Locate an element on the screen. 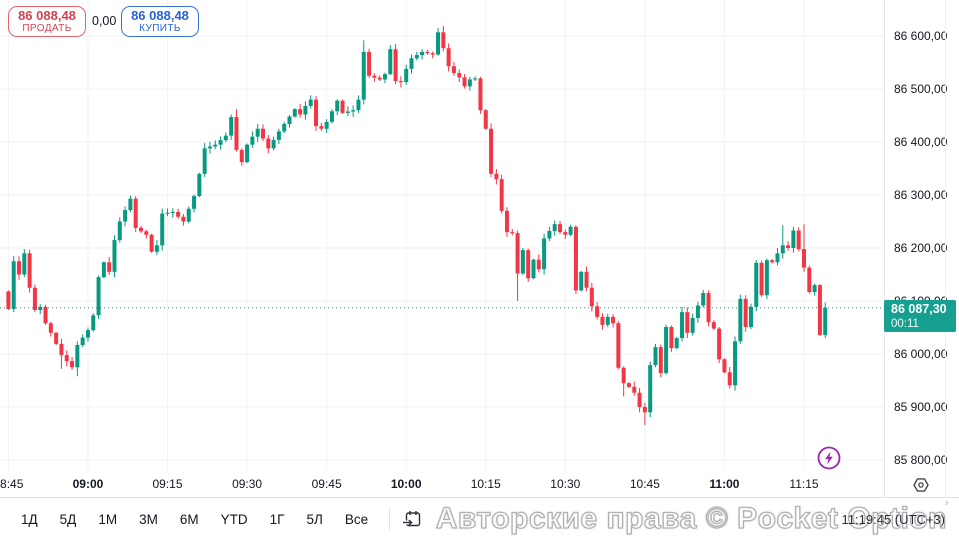  server-clock: 11:19:45 (UTC+3) is located at coordinates (893, 519).